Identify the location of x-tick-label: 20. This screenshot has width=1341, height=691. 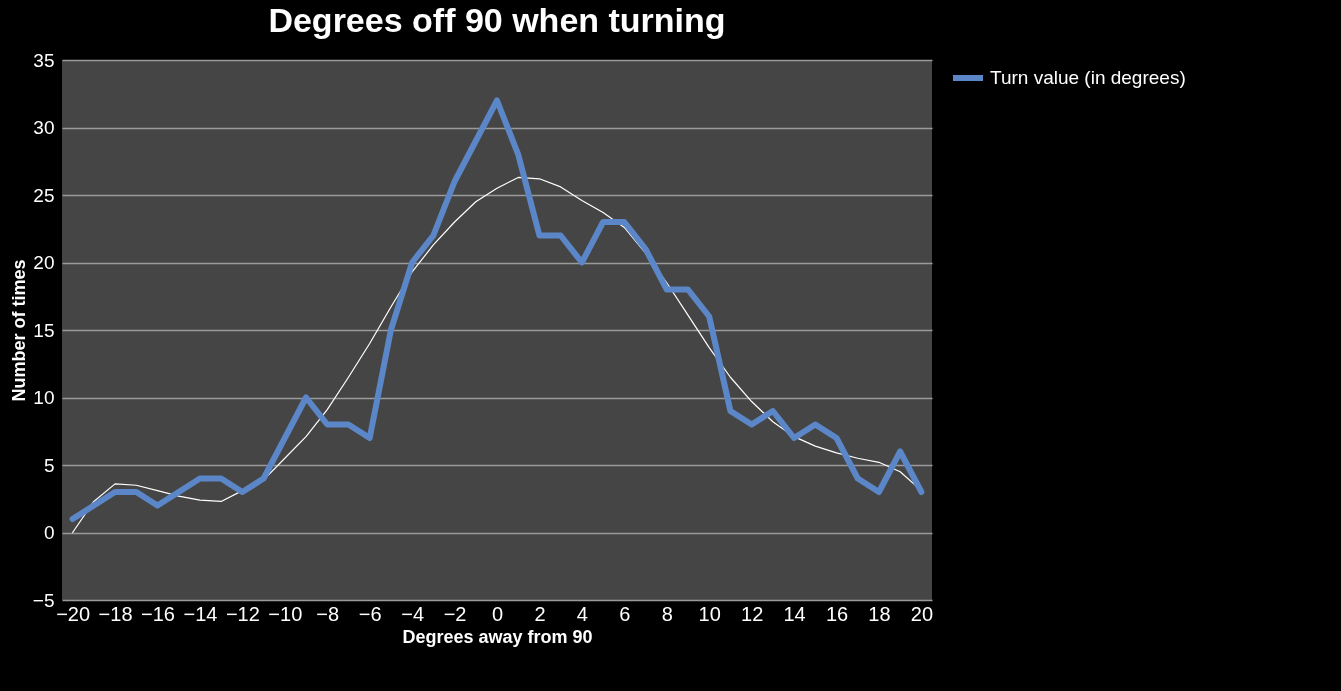
(922, 613).